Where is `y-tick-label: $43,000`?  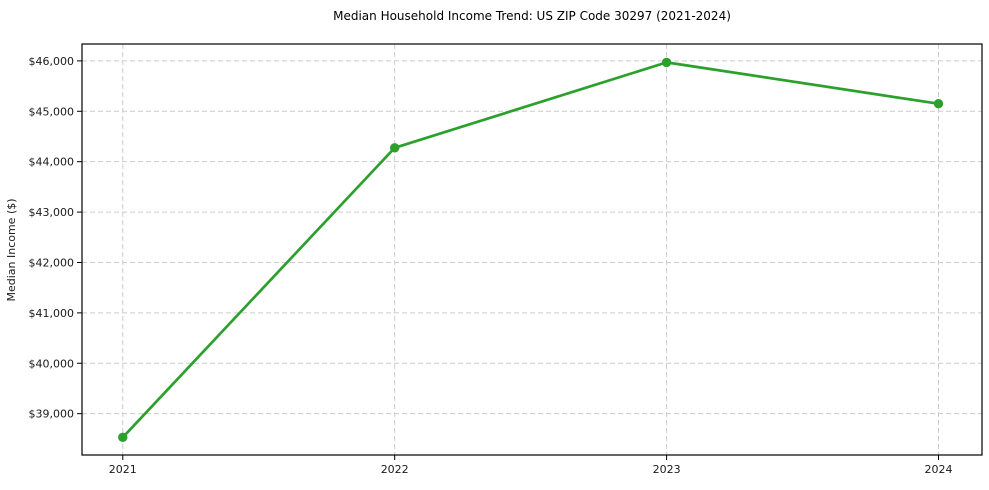 y-tick-label: $43,000 is located at coordinates (52, 212).